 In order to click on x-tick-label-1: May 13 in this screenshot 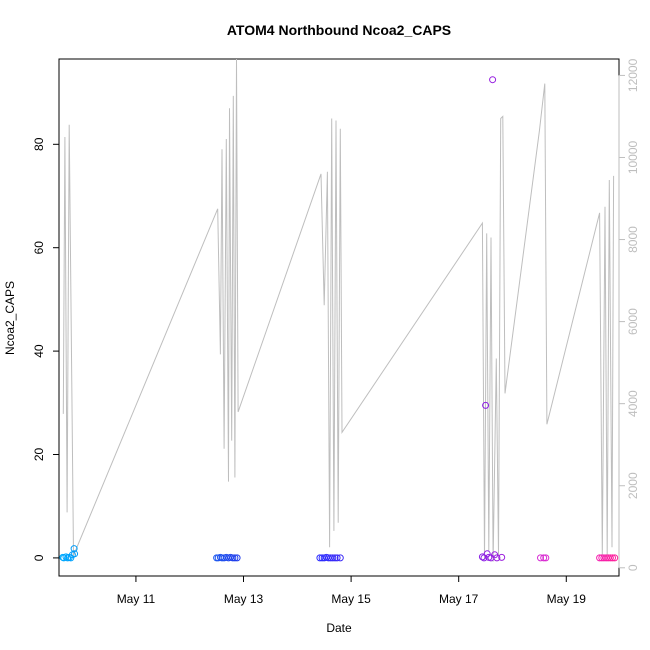, I will do `click(244, 599)`.